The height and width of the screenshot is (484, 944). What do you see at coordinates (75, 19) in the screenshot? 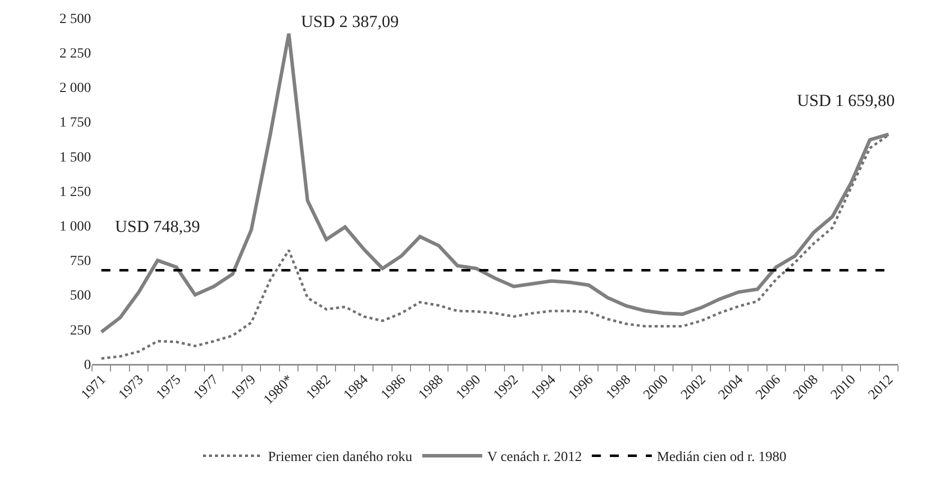
I see `y-tick-label: 2 500` at bounding box center [75, 19].